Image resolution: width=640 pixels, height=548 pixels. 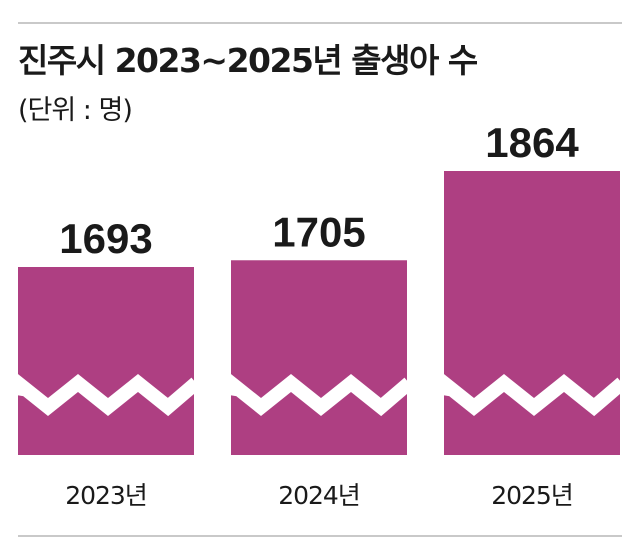 I want to click on category-label: 2025년, so click(x=532, y=495).